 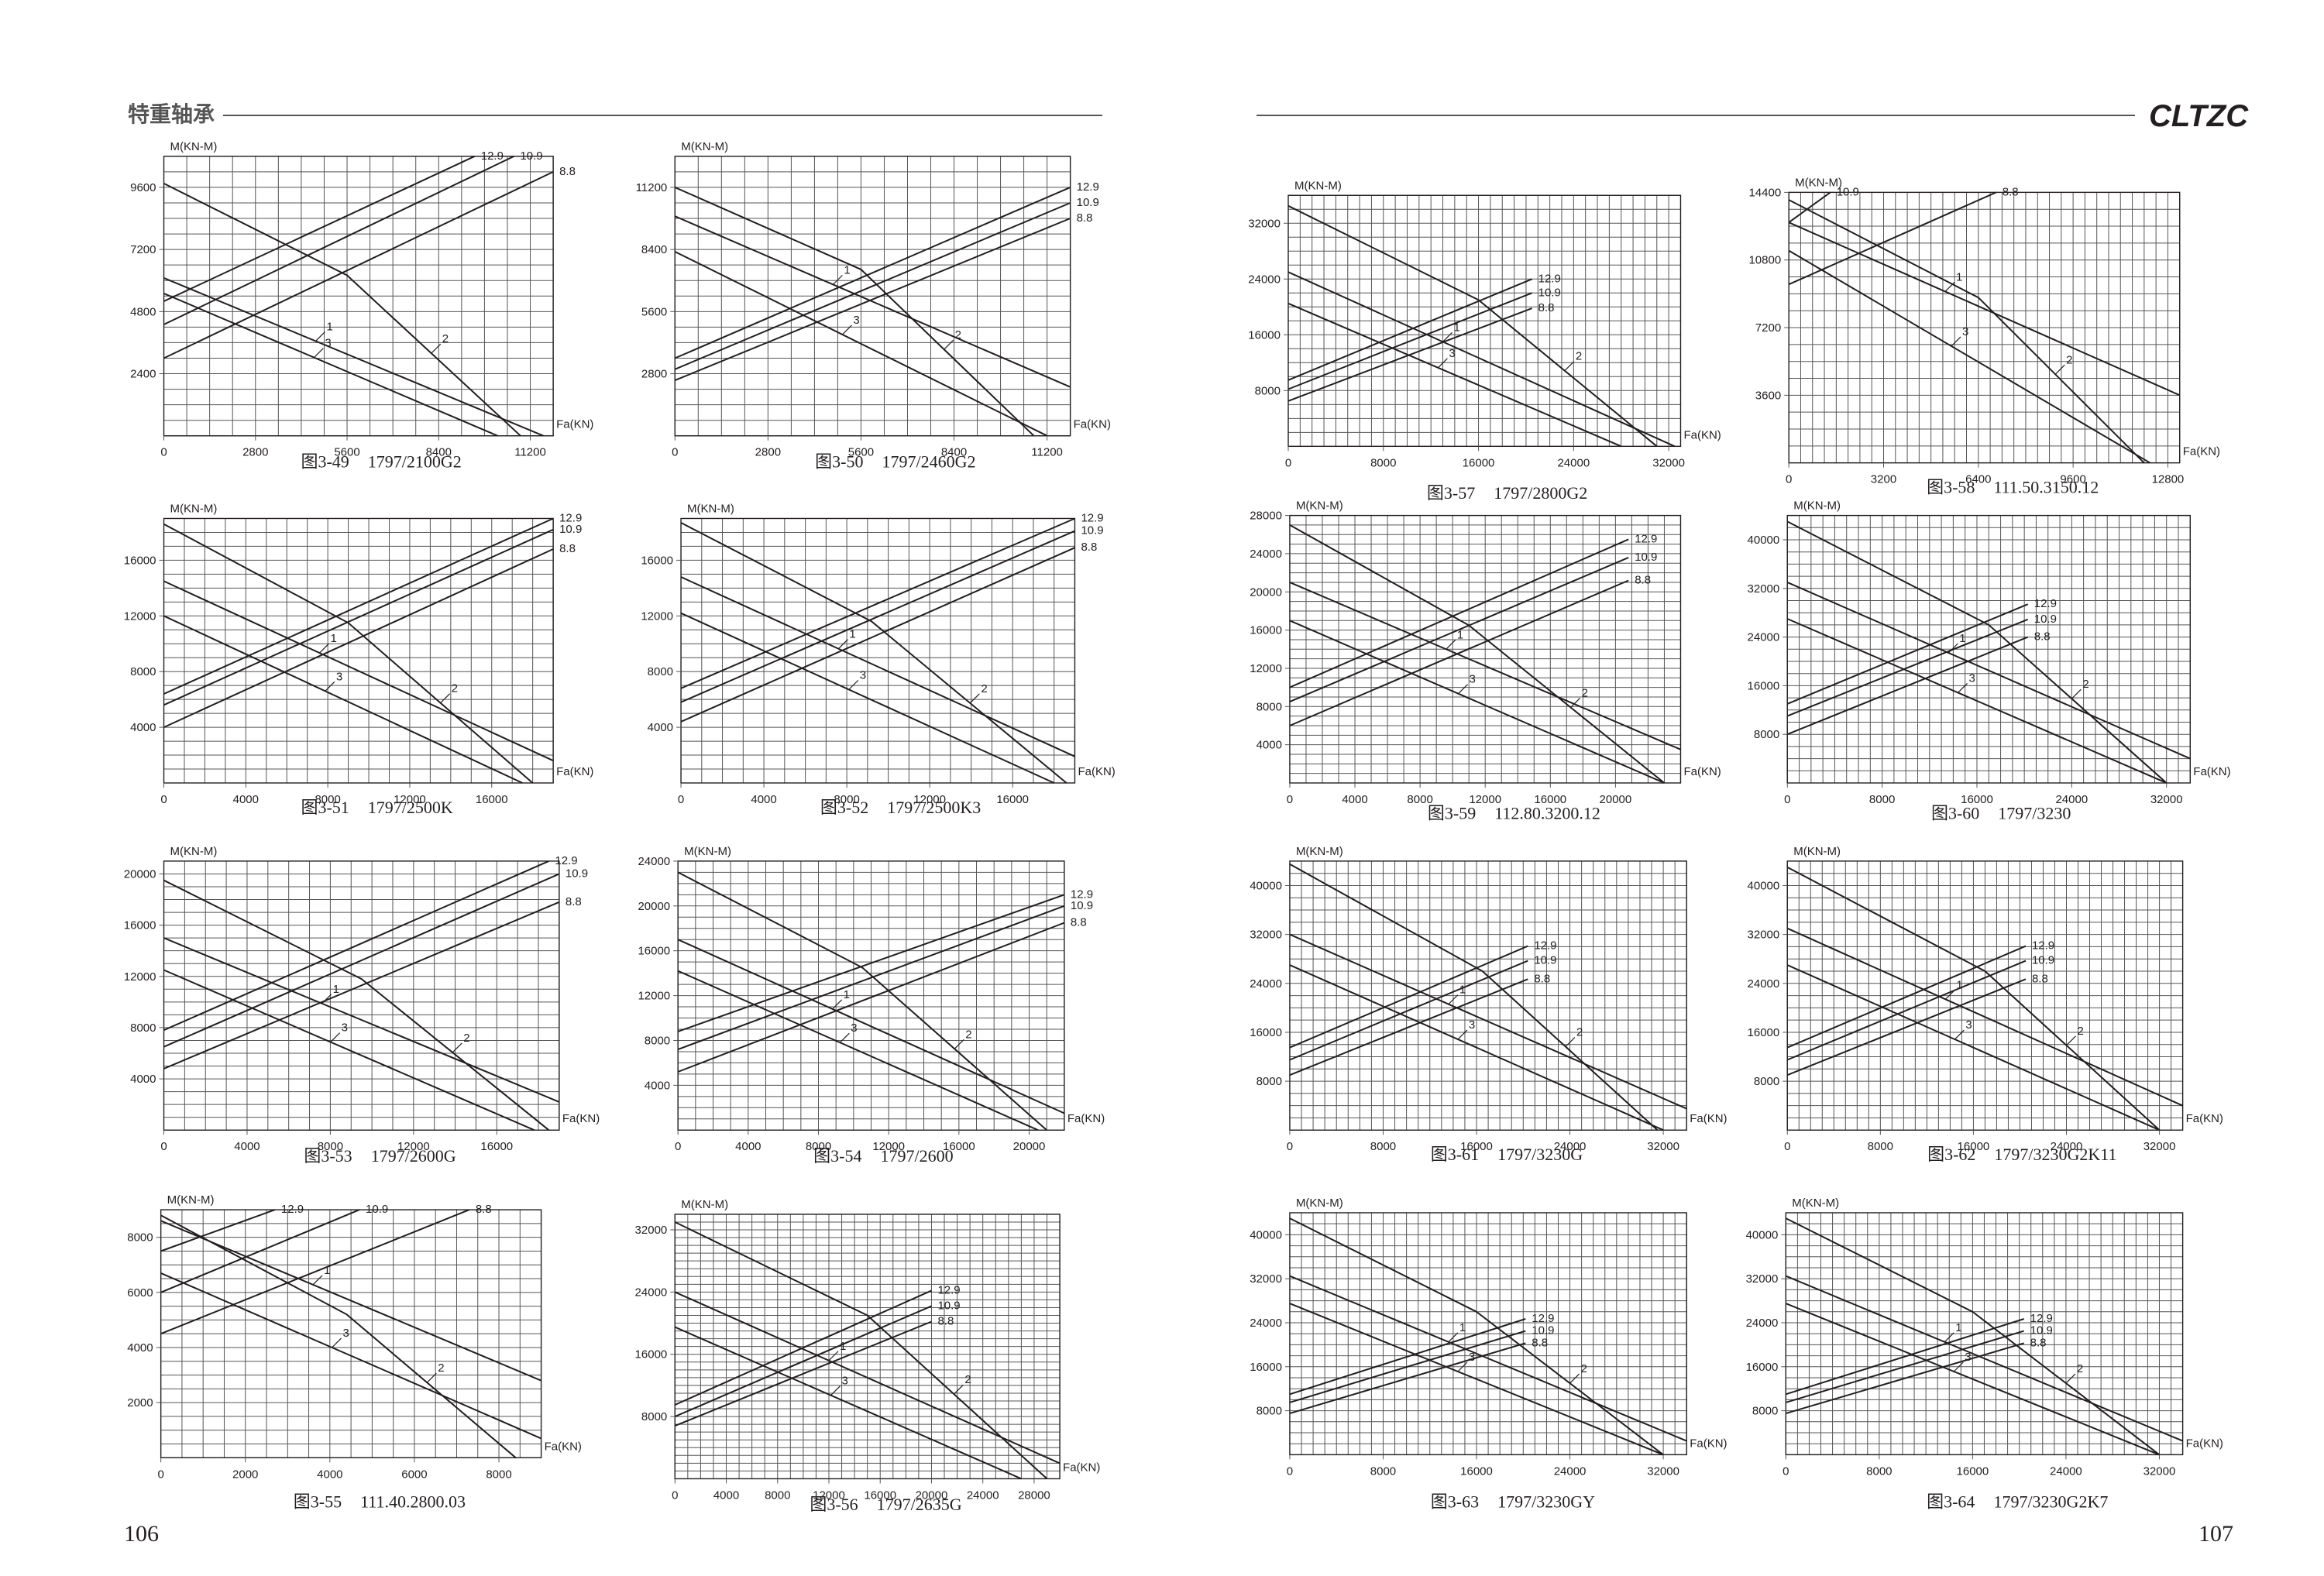 I want to click on y-tick-label: 32000, so click(x=1266, y=936).